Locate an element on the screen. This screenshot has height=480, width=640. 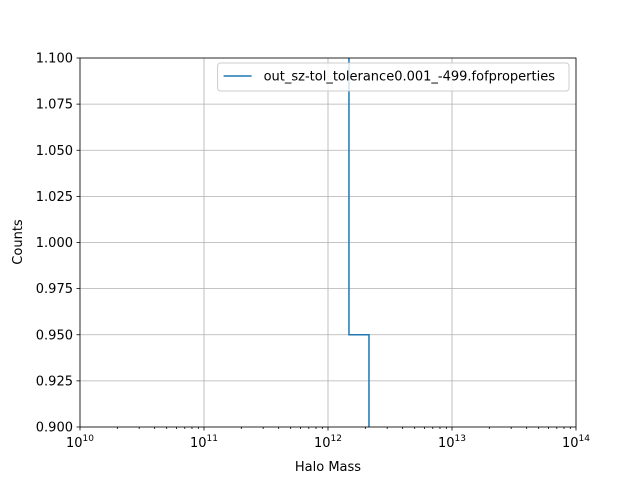
x-tick-label: 1011 is located at coordinates (204, 442).